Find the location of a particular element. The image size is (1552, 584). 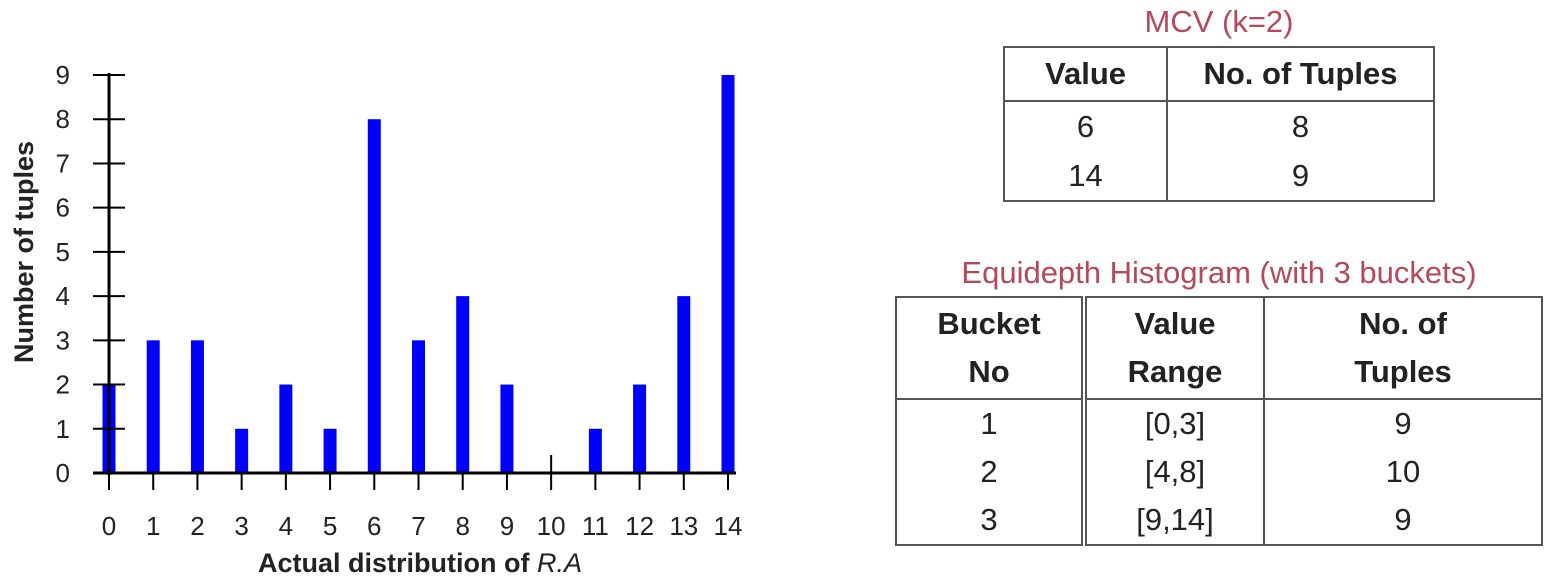

table-row: 3 [9,14] 9 is located at coordinates (1219, 520).